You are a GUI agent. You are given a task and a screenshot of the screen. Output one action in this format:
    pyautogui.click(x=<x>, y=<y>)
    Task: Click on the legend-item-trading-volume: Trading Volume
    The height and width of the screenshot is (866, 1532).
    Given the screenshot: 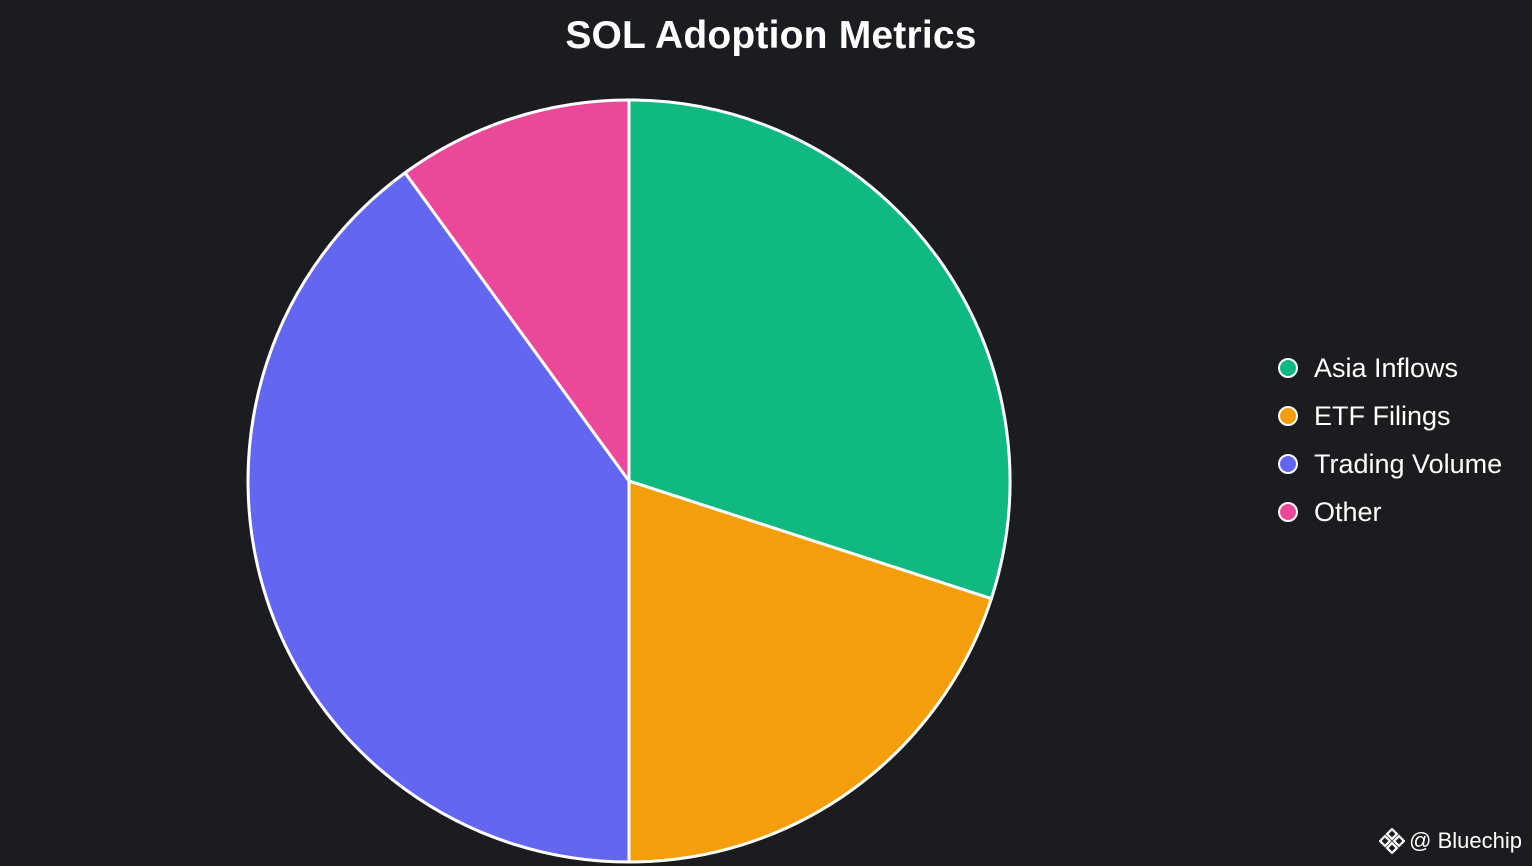 What is the action you would take?
    pyautogui.click(x=1390, y=464)
    